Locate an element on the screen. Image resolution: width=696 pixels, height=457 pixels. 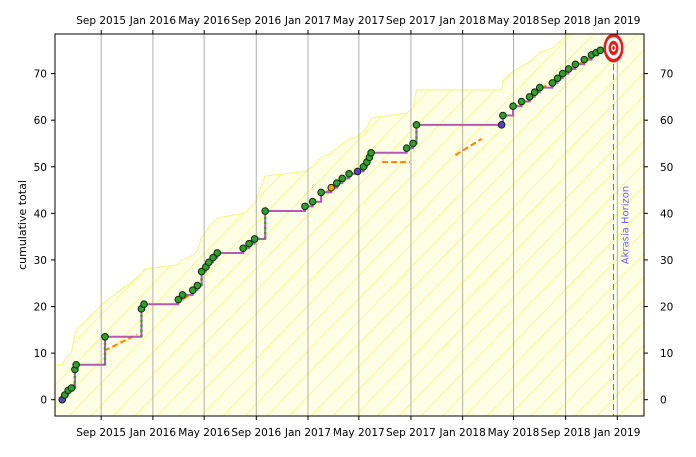
goal-center is located at coordinates (613, 48).